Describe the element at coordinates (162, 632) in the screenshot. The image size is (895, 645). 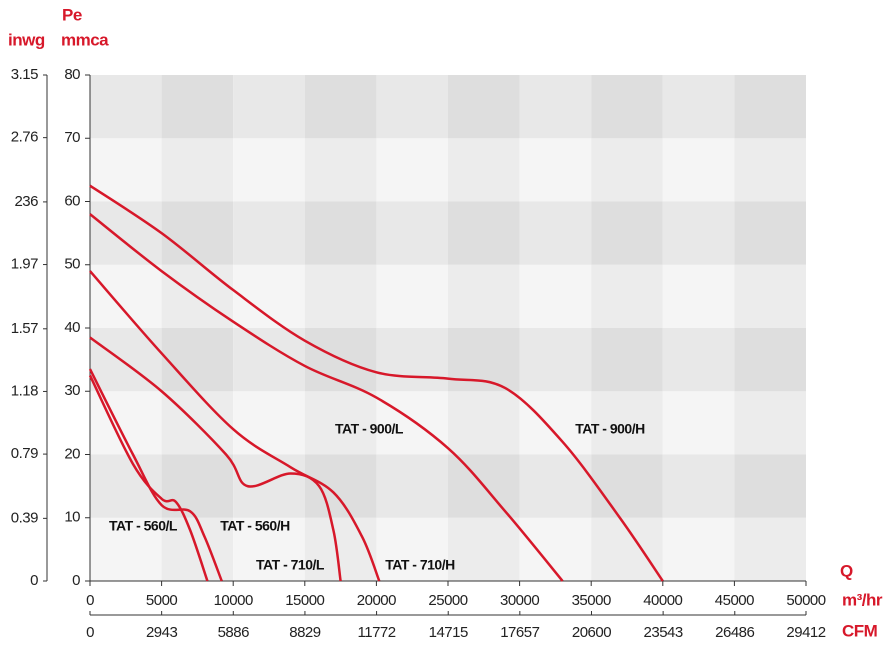
I see `x2-tick-label: 2943` at that location.